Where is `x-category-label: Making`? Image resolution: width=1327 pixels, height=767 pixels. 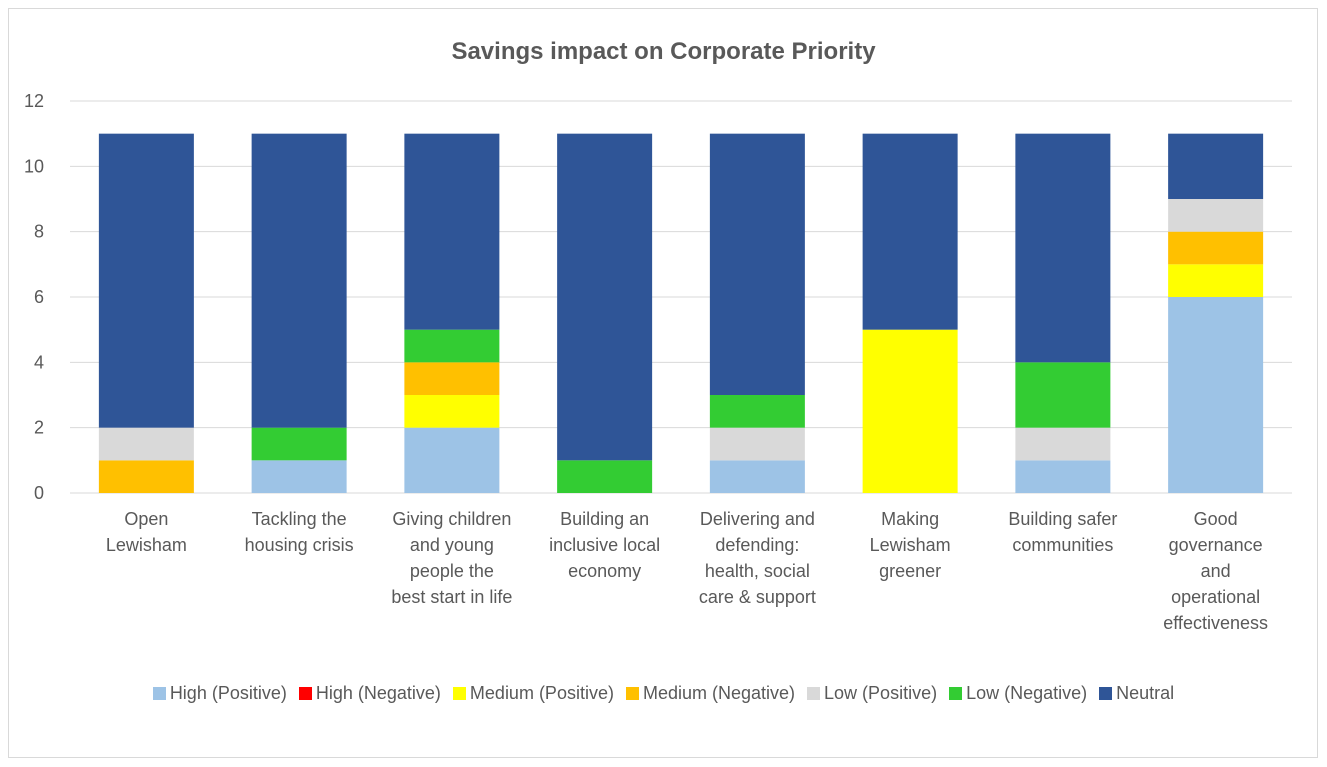 x-category-label: Making is located at coordinates (910, 519).